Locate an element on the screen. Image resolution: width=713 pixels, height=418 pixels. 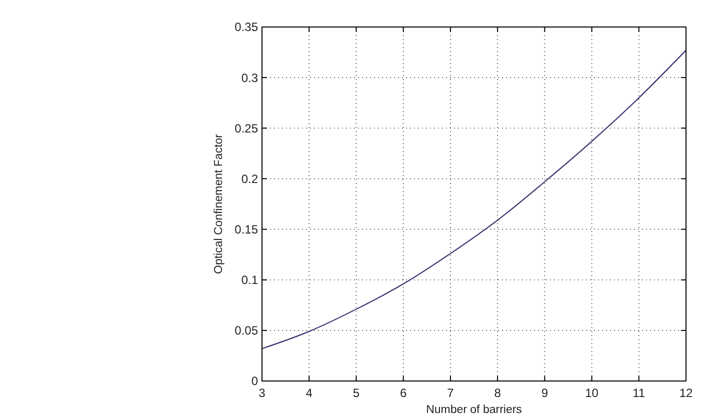
y-tick-label: 0.05 is located at coordinates (246, 331).